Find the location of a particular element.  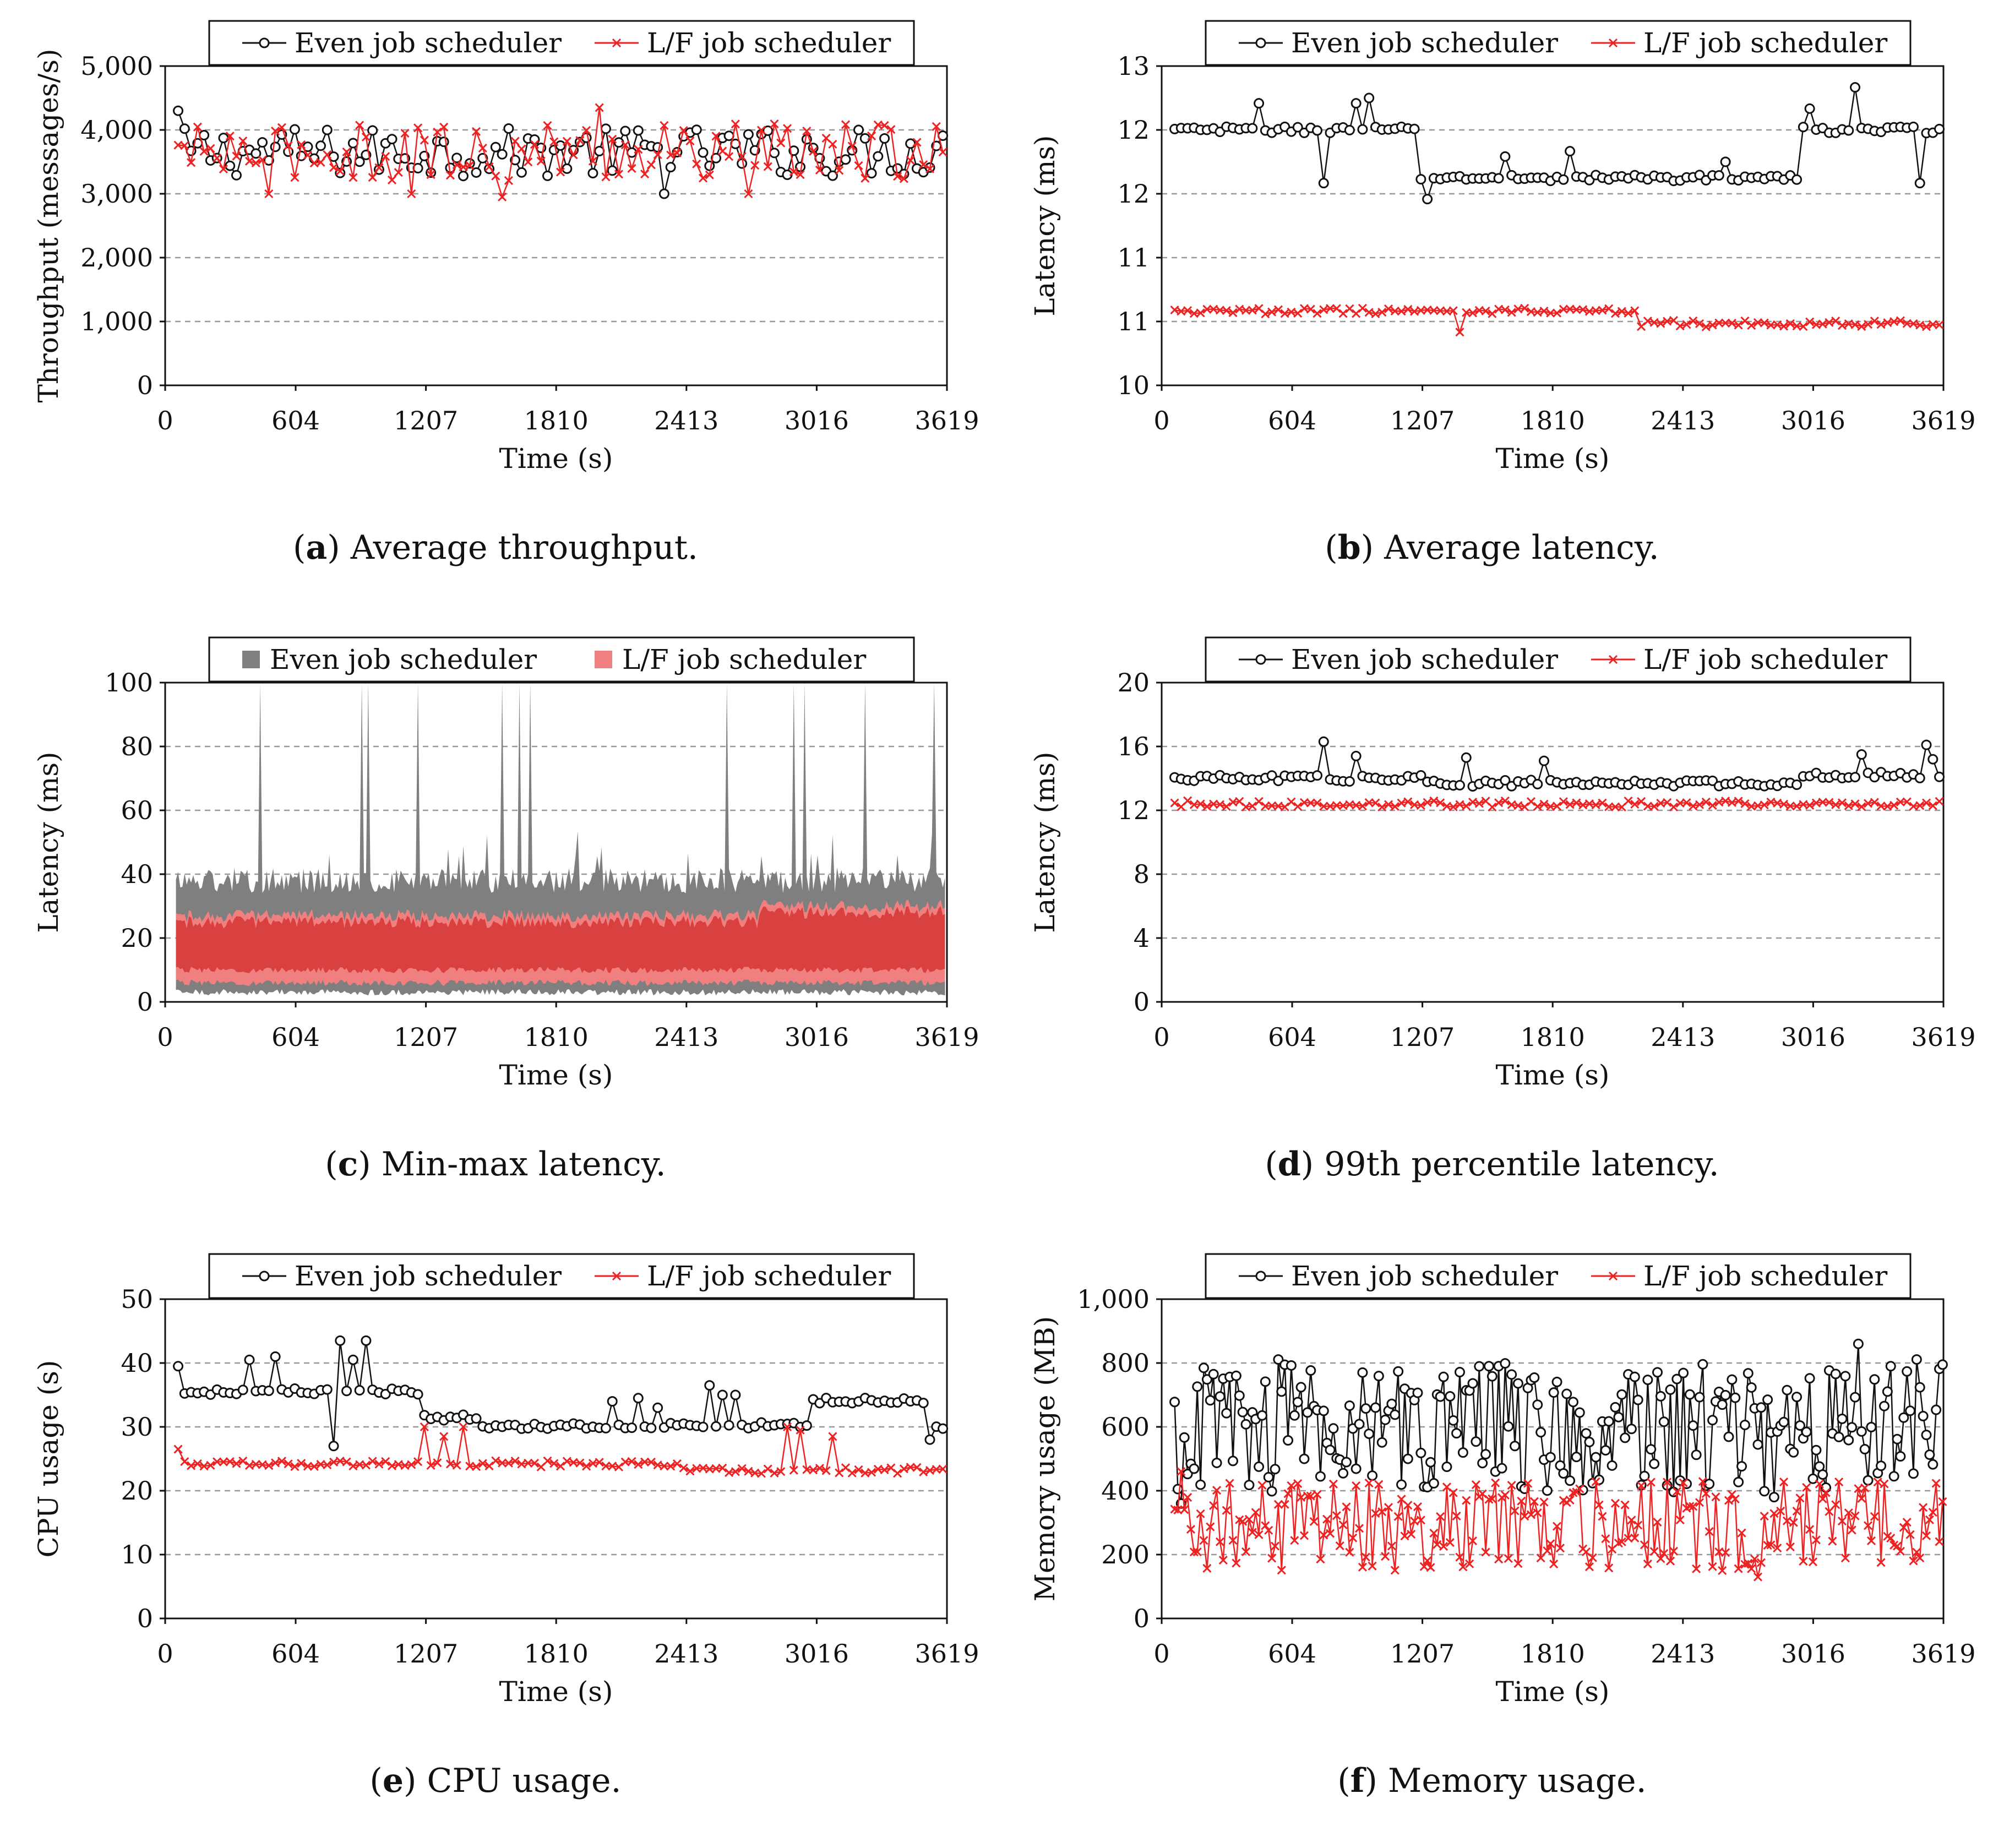

x-axis: 0 604 1207 1810 2413 3016 3619 is located at coordinates (568, 1027).